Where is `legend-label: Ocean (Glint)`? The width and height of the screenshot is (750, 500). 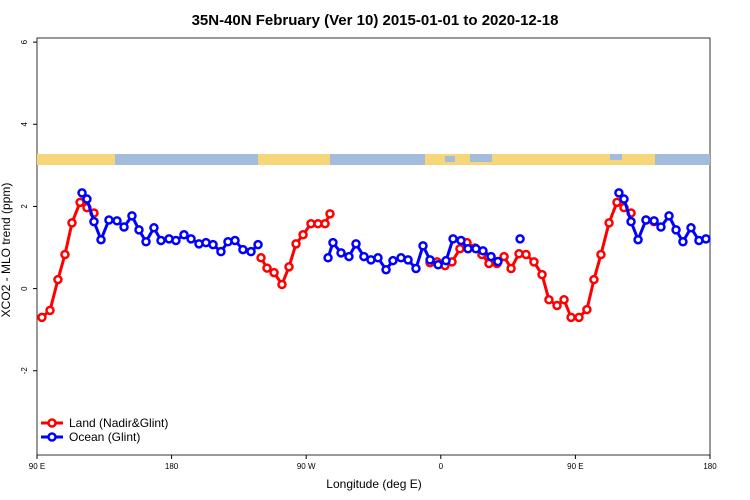
legend-label: Ocean (Glint) is located at coordinates (104, 437).